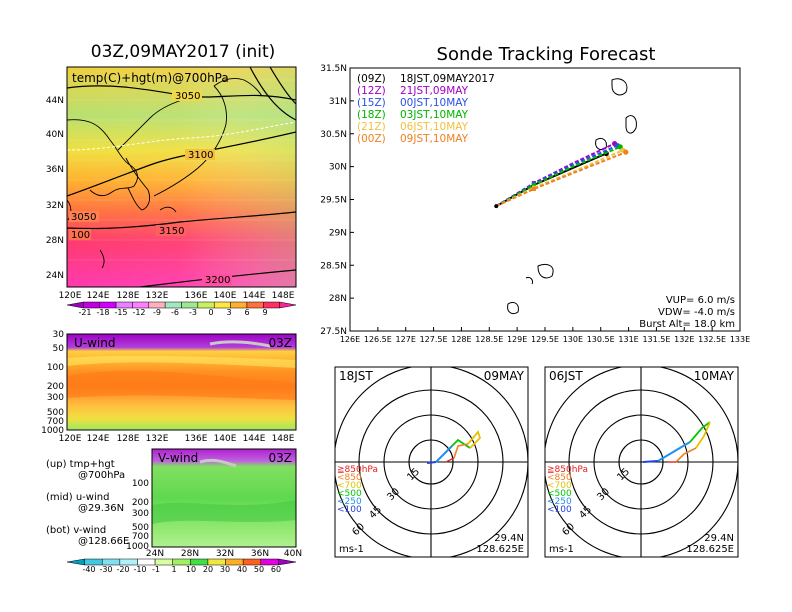 This screenshot has height=612, width=792. Describe the element at coordinates (172, 312) in the screenshot. I see `temp-colorbar-labels: -21 -18 -15 -12 -9 -6 -3 0 3 6 9` at that location.